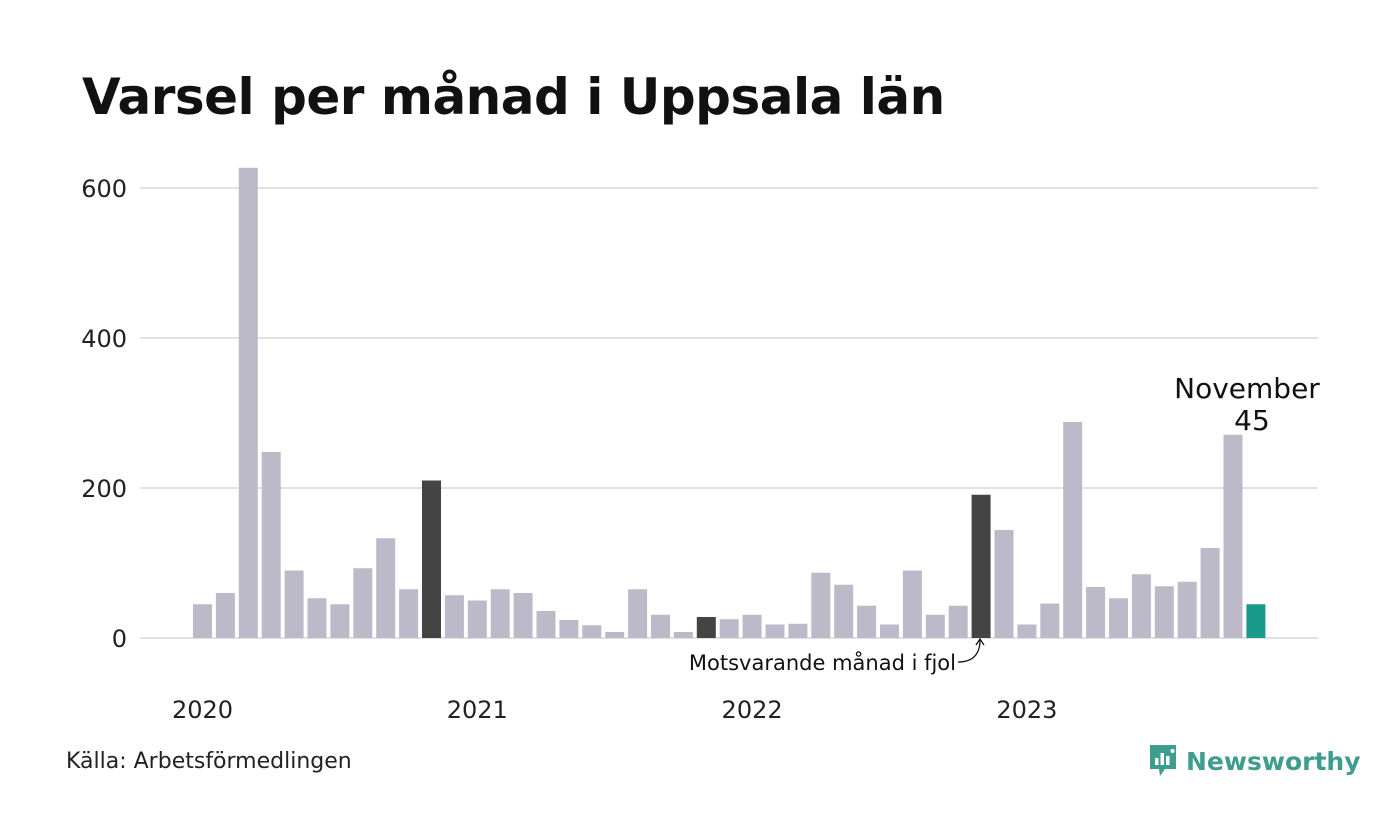 This screenshot has width=1400, height=840. Describe the element at coordinates (1163, 760) in the screenshot. I see `newsworthy-logo-icon` at that location.